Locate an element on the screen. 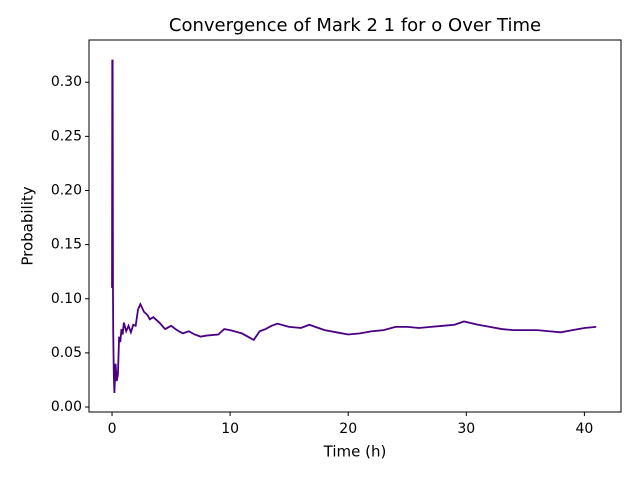  x-tick-label: 10 is located at coordinates (230, 429).